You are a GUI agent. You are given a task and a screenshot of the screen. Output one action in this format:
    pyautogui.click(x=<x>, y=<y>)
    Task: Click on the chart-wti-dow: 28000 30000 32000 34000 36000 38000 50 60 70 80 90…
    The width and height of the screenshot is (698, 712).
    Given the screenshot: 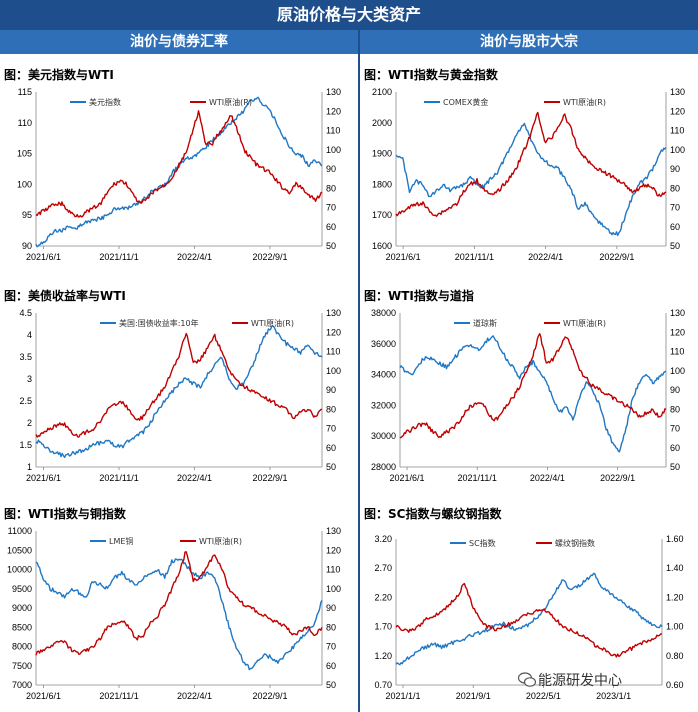 What is the action you would take?
    pyautogui.click(x=528, y=395)
    